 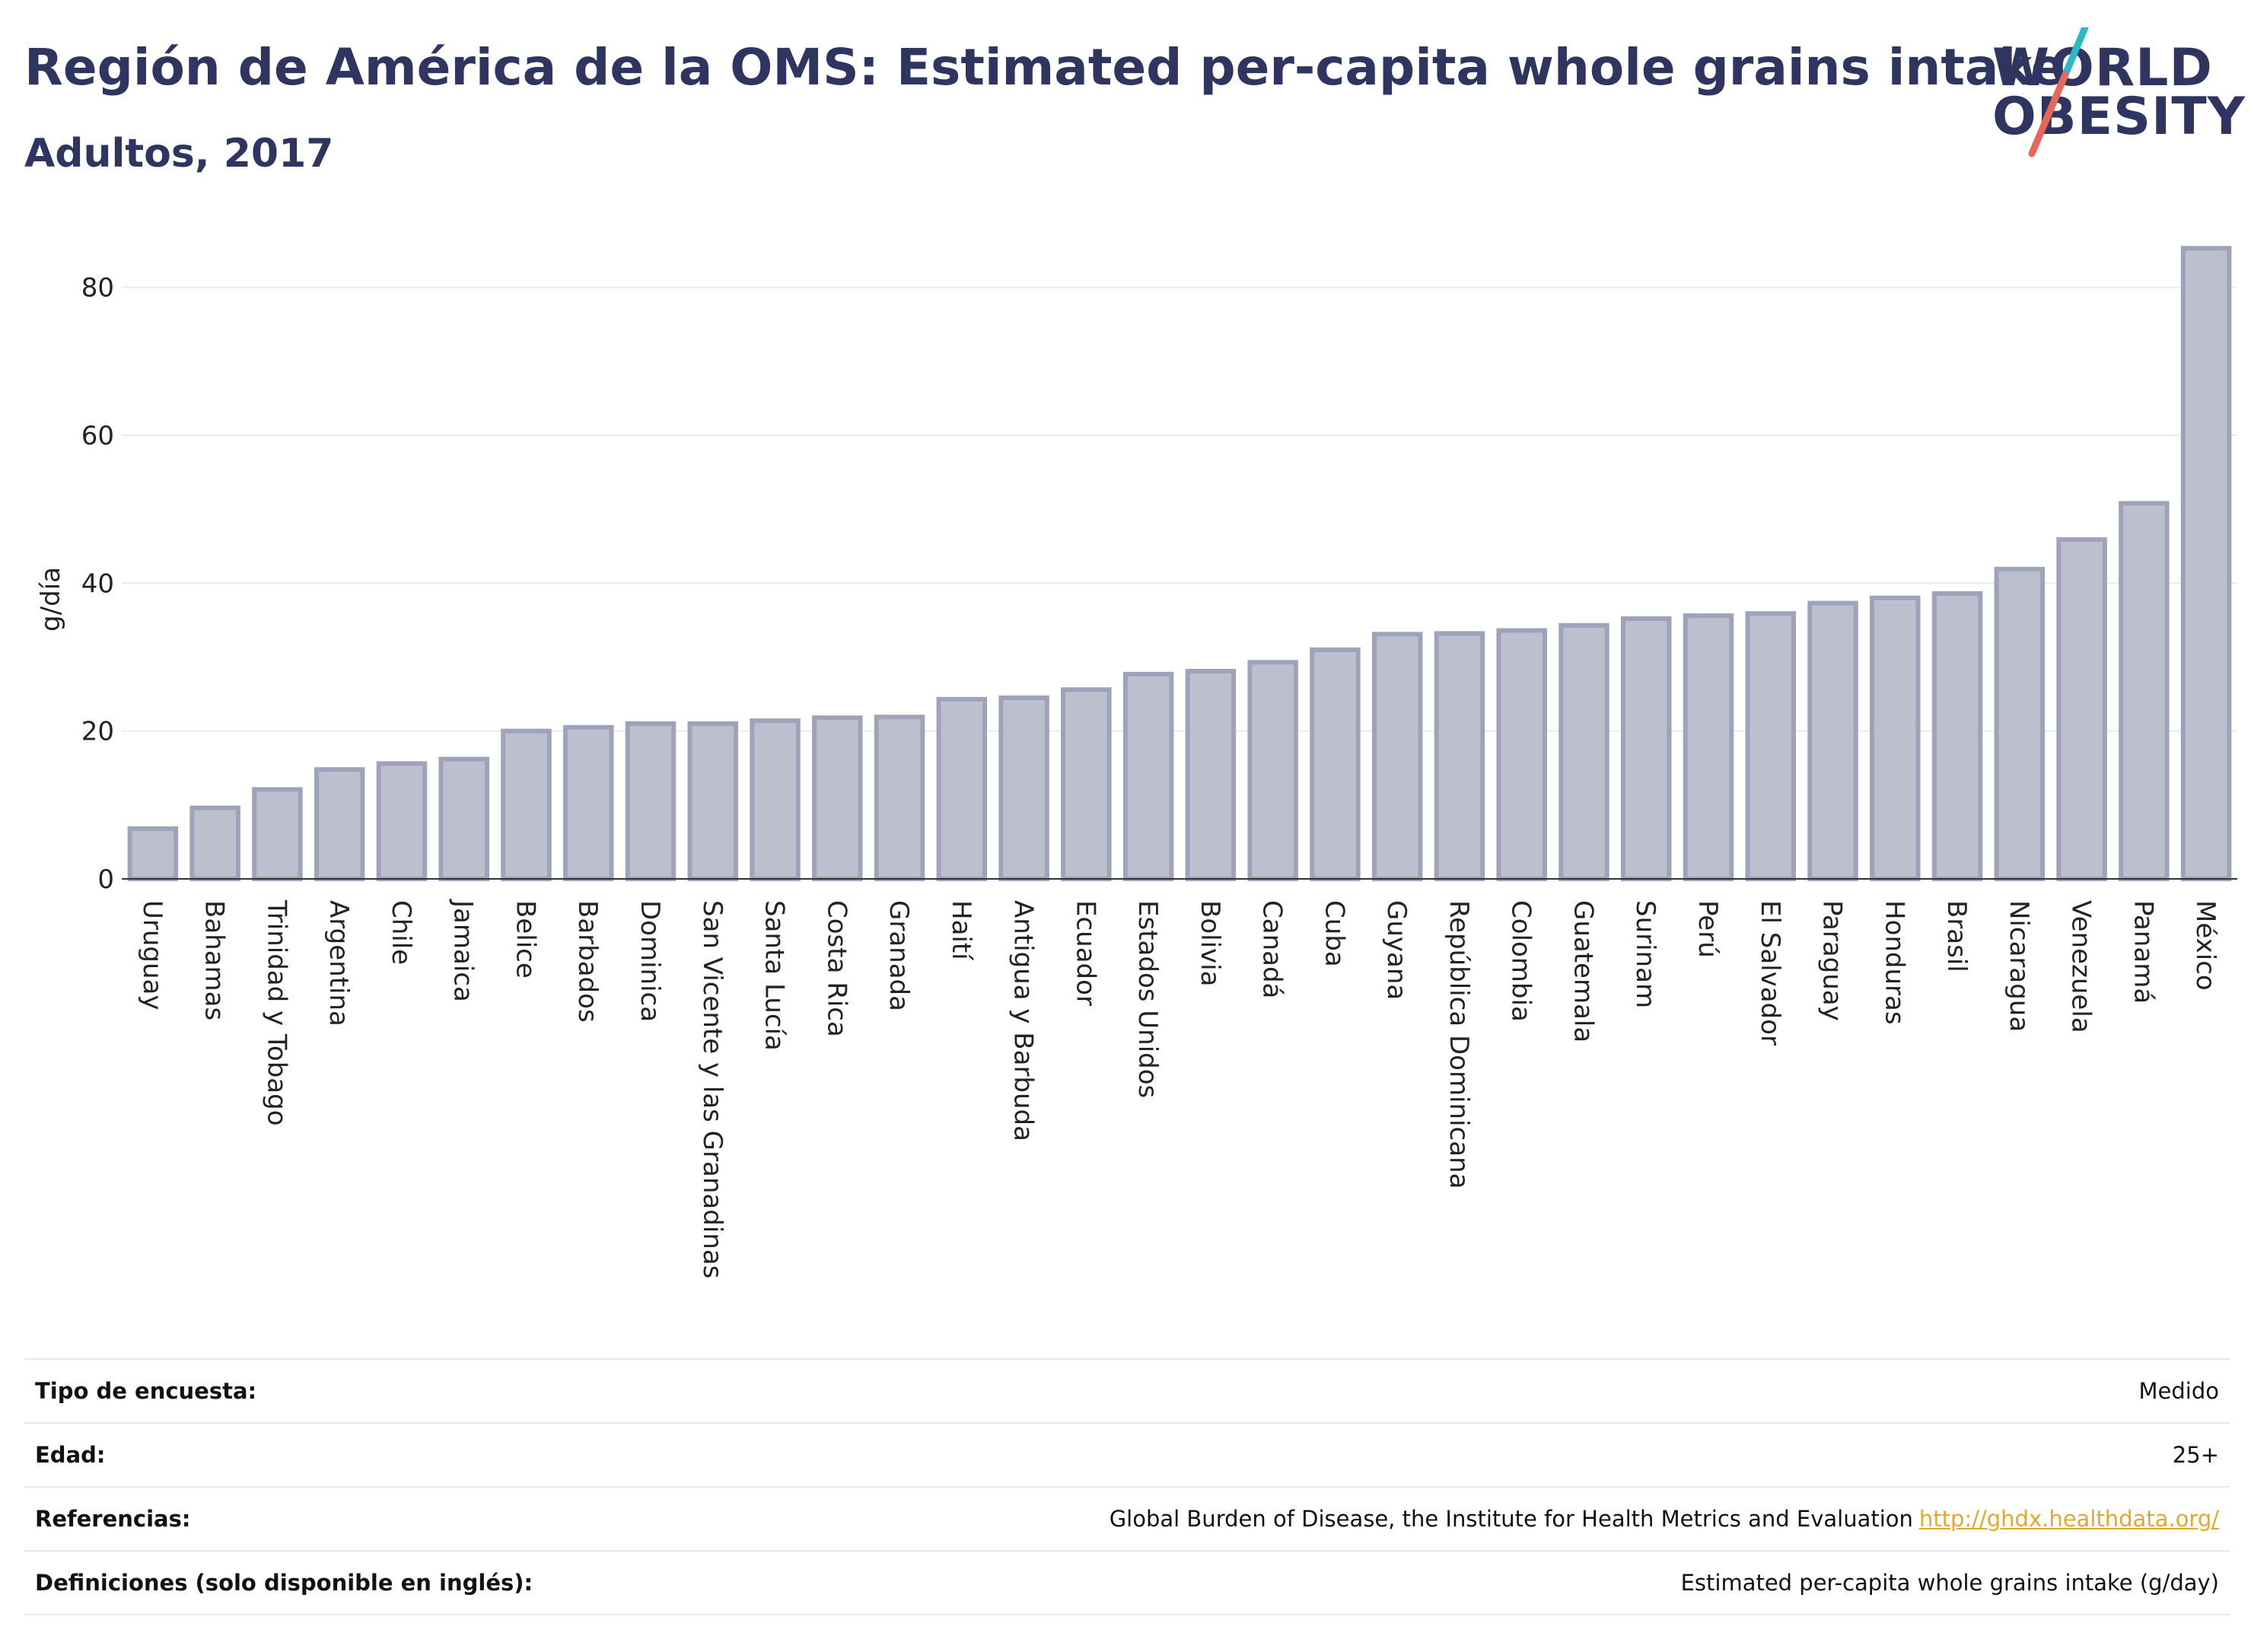 I want to click on x-tick-label: Estados Unidos, so click(x=1147, y=999).